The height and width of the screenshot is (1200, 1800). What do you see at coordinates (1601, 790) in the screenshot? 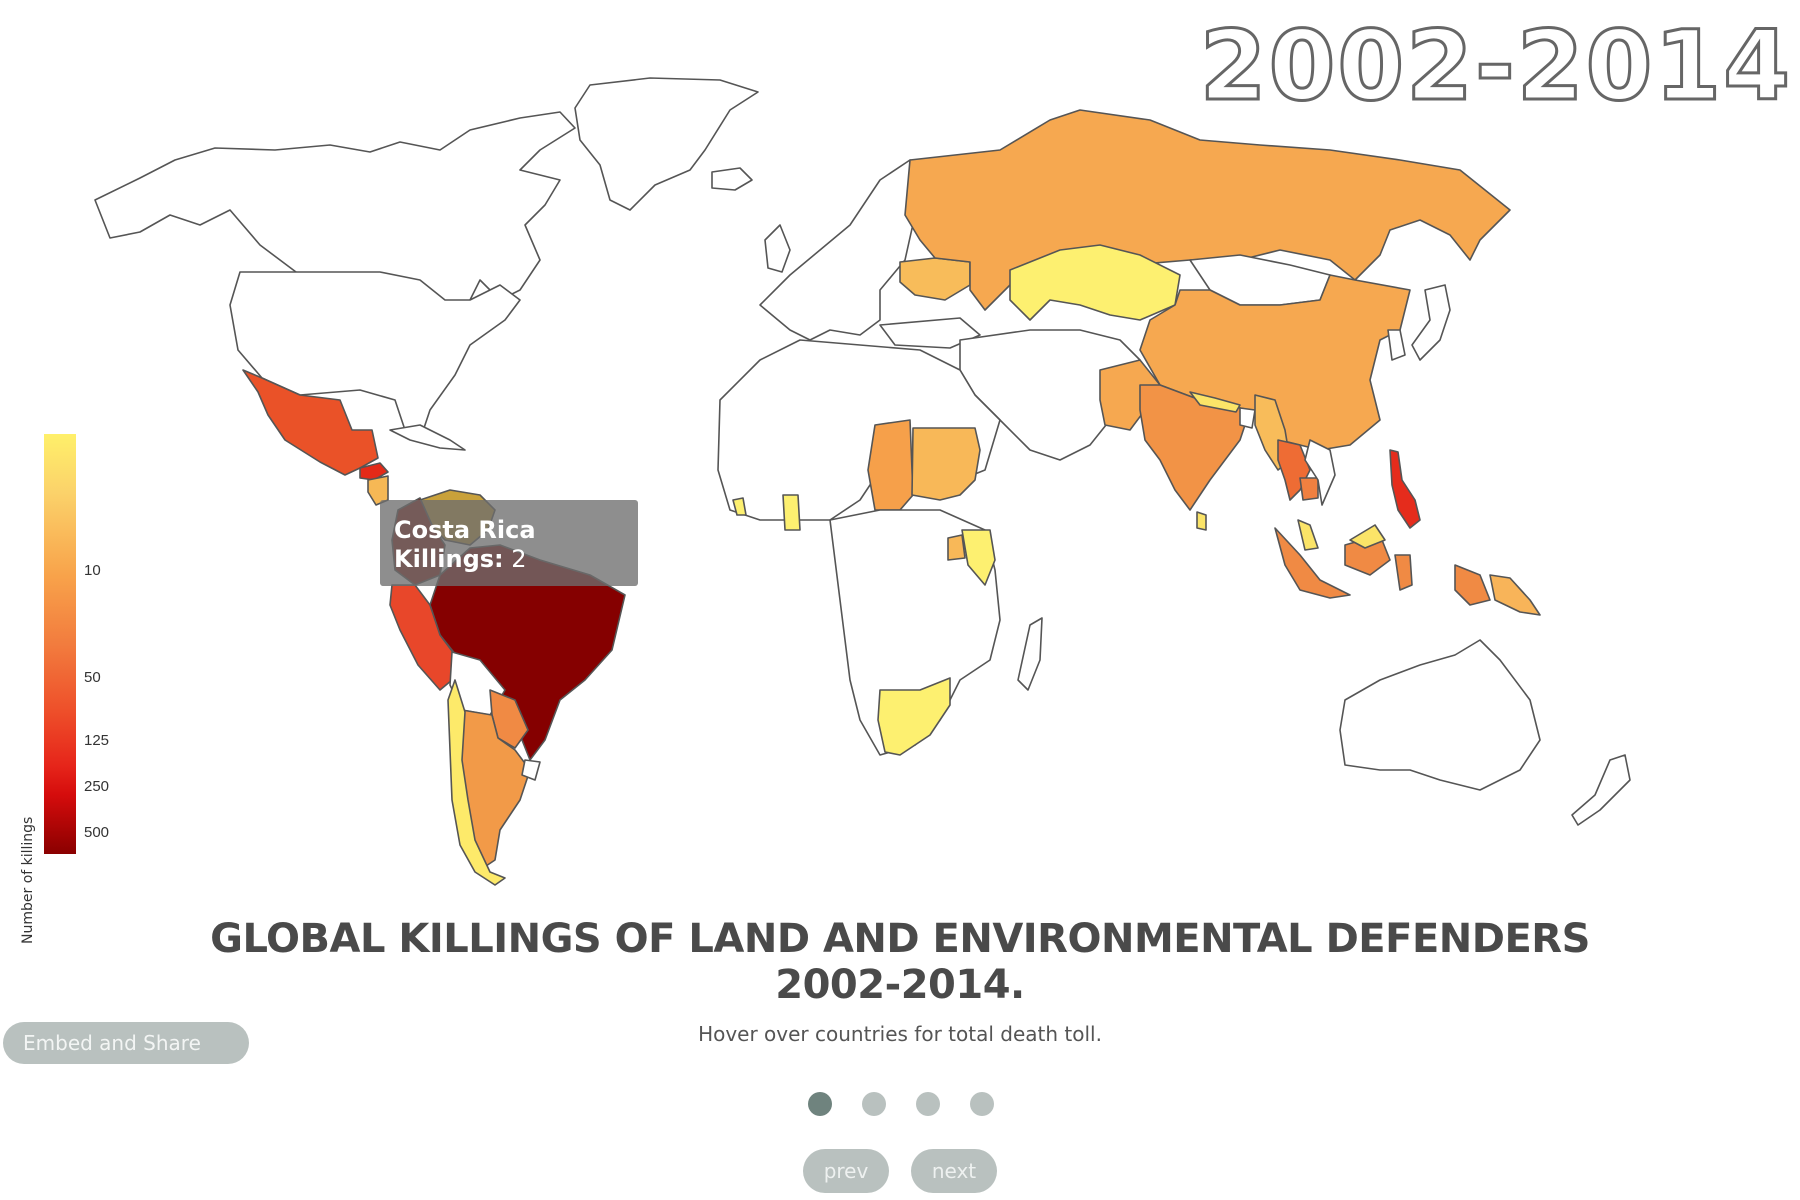
I see `country-new-zealand` at bounding box center [1601, 790].